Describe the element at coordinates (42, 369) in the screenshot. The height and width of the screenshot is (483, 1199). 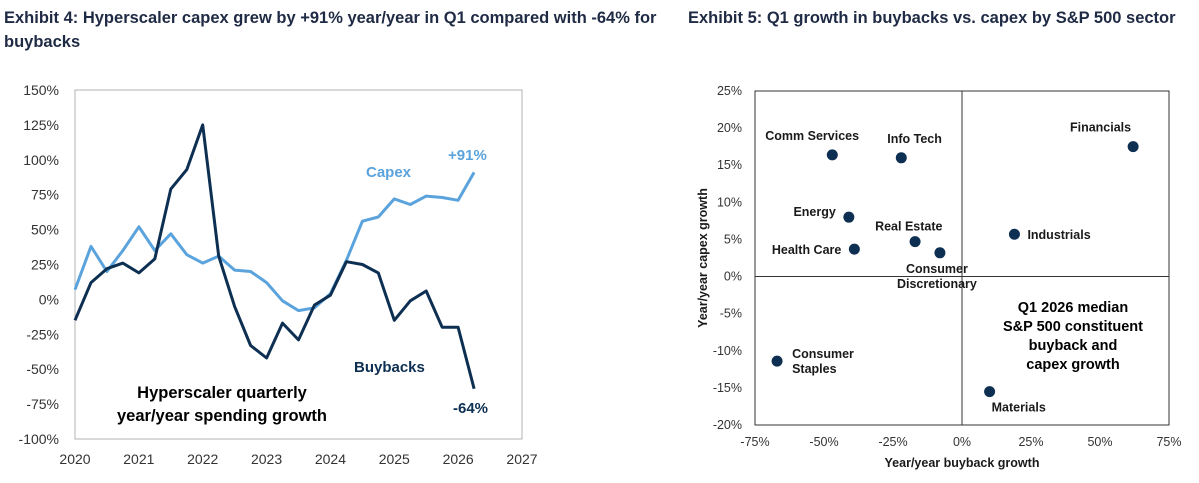
I see `y-tick-label: -50%` at that location.